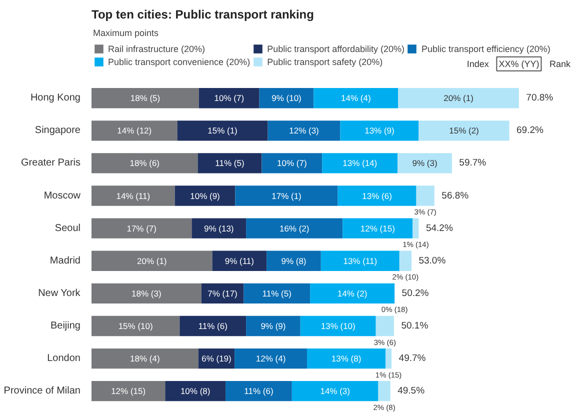  Describe the element at coordinates (346, 359) in the screenshot. I see `data-label: 13% (8)` at that location.